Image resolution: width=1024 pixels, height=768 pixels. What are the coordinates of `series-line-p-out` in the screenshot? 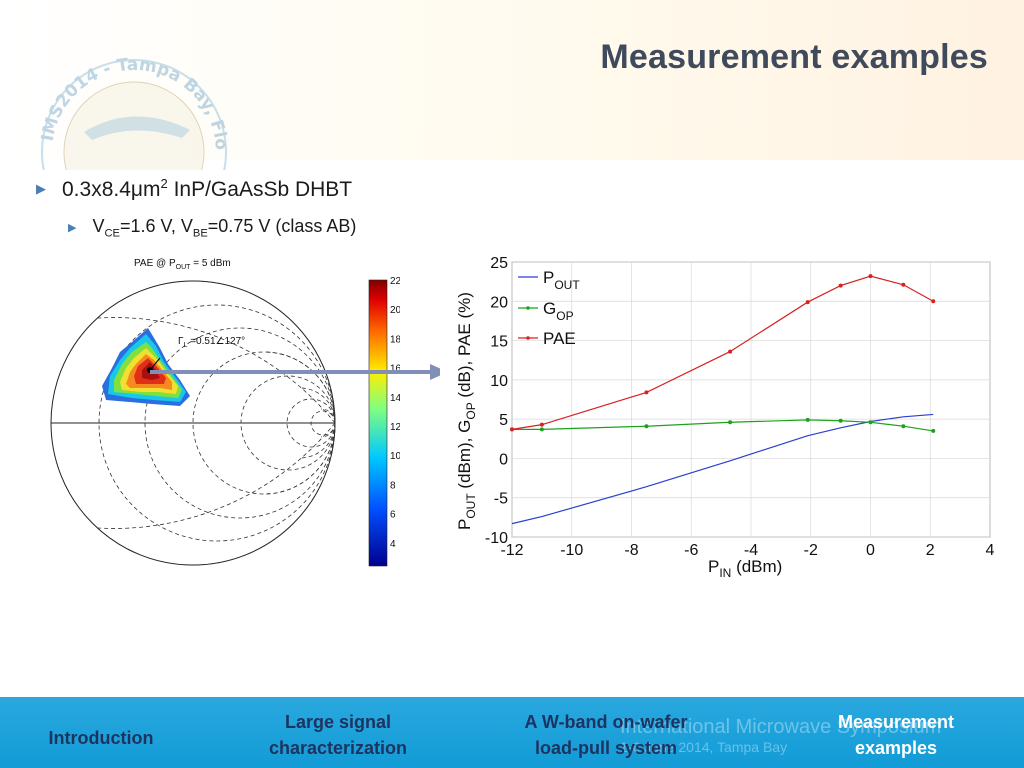 It's located at (722, 469).